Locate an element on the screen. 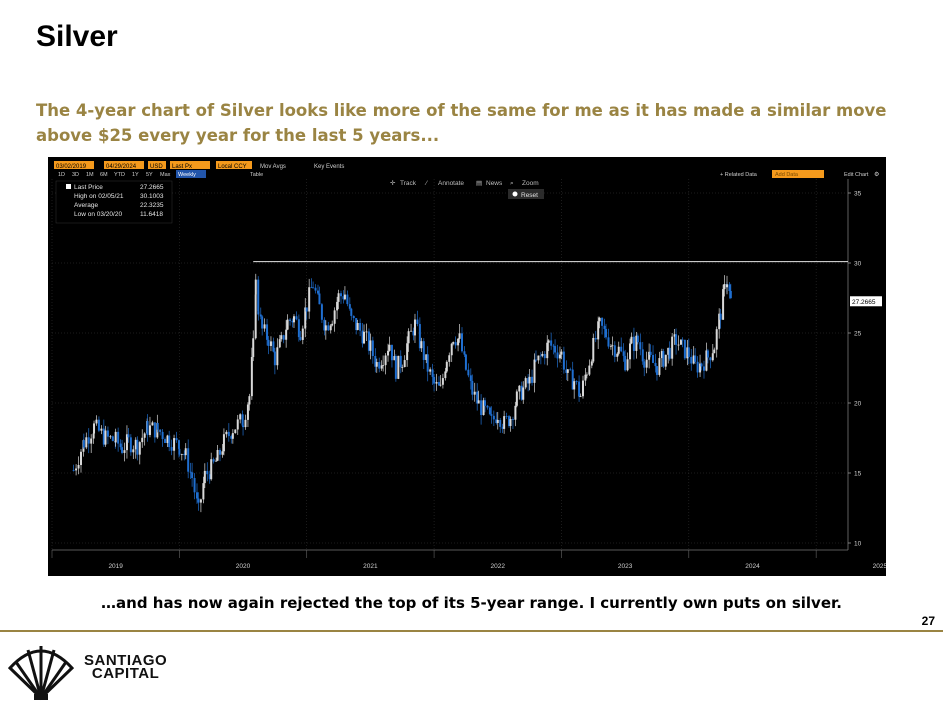  start-date-field is located at coordinates (74, 165).